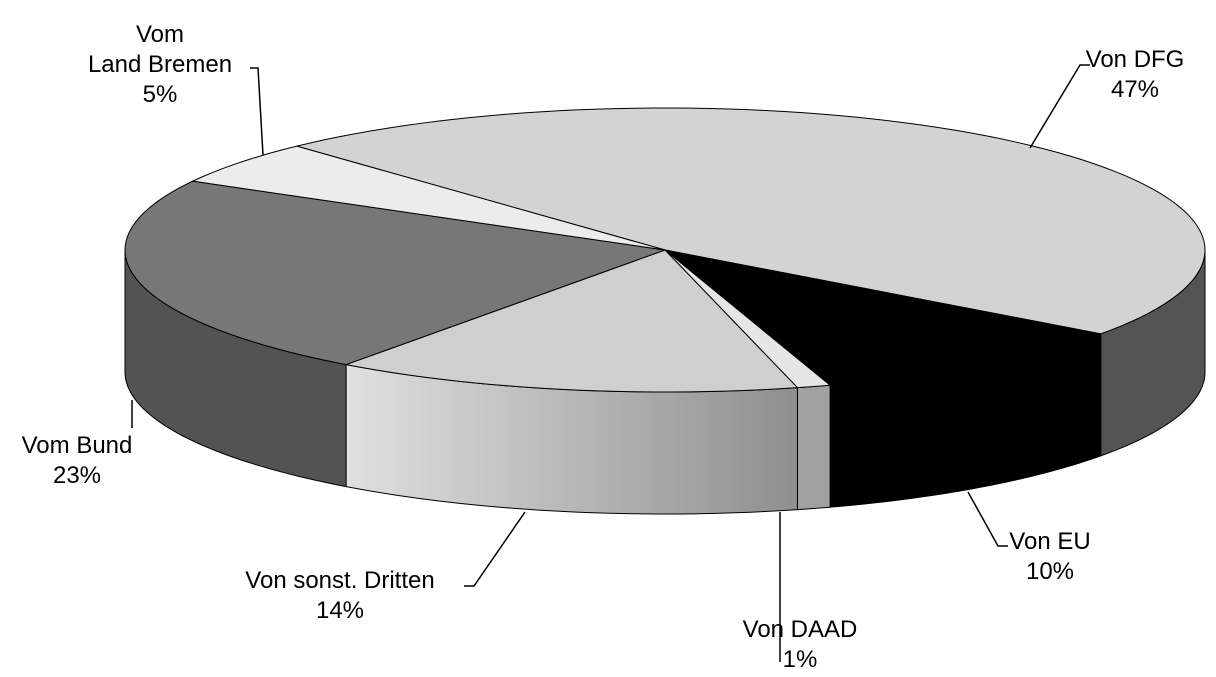  I want to click on slice-label: Von DFG 47%, so click(1135, 75).